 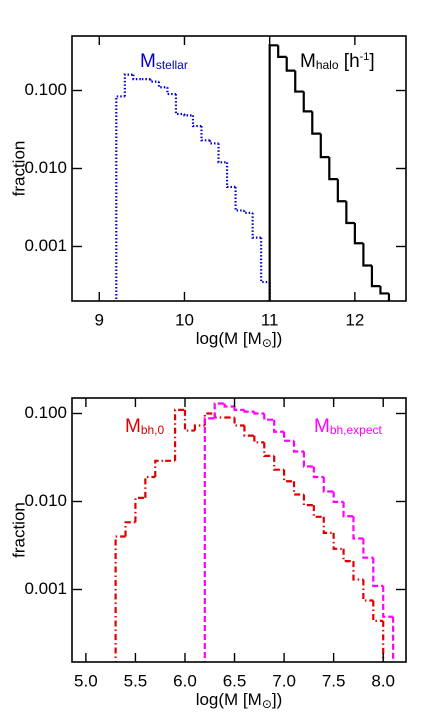 I want to click on x-tick-label: 7.5, so click(x=334, y=680).